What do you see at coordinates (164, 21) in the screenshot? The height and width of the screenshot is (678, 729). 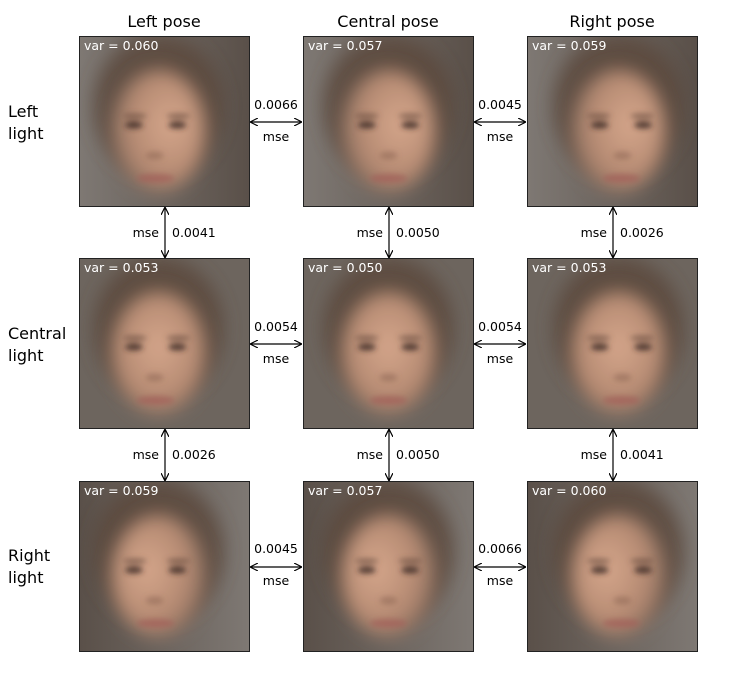 I see `column-title-left-pose: Left pose` at bounding box center [164, 21].